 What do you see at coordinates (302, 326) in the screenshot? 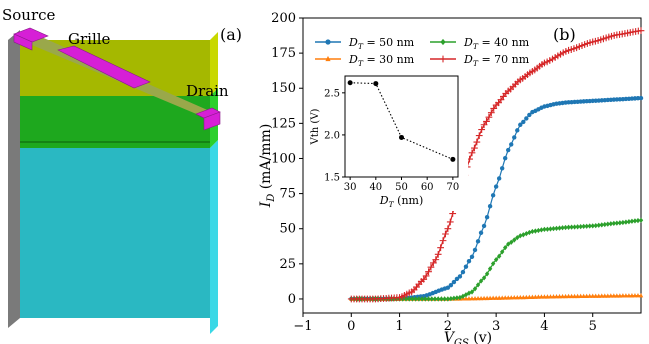
I see `x-tick-label: −1` at bounding box center [302, 326].